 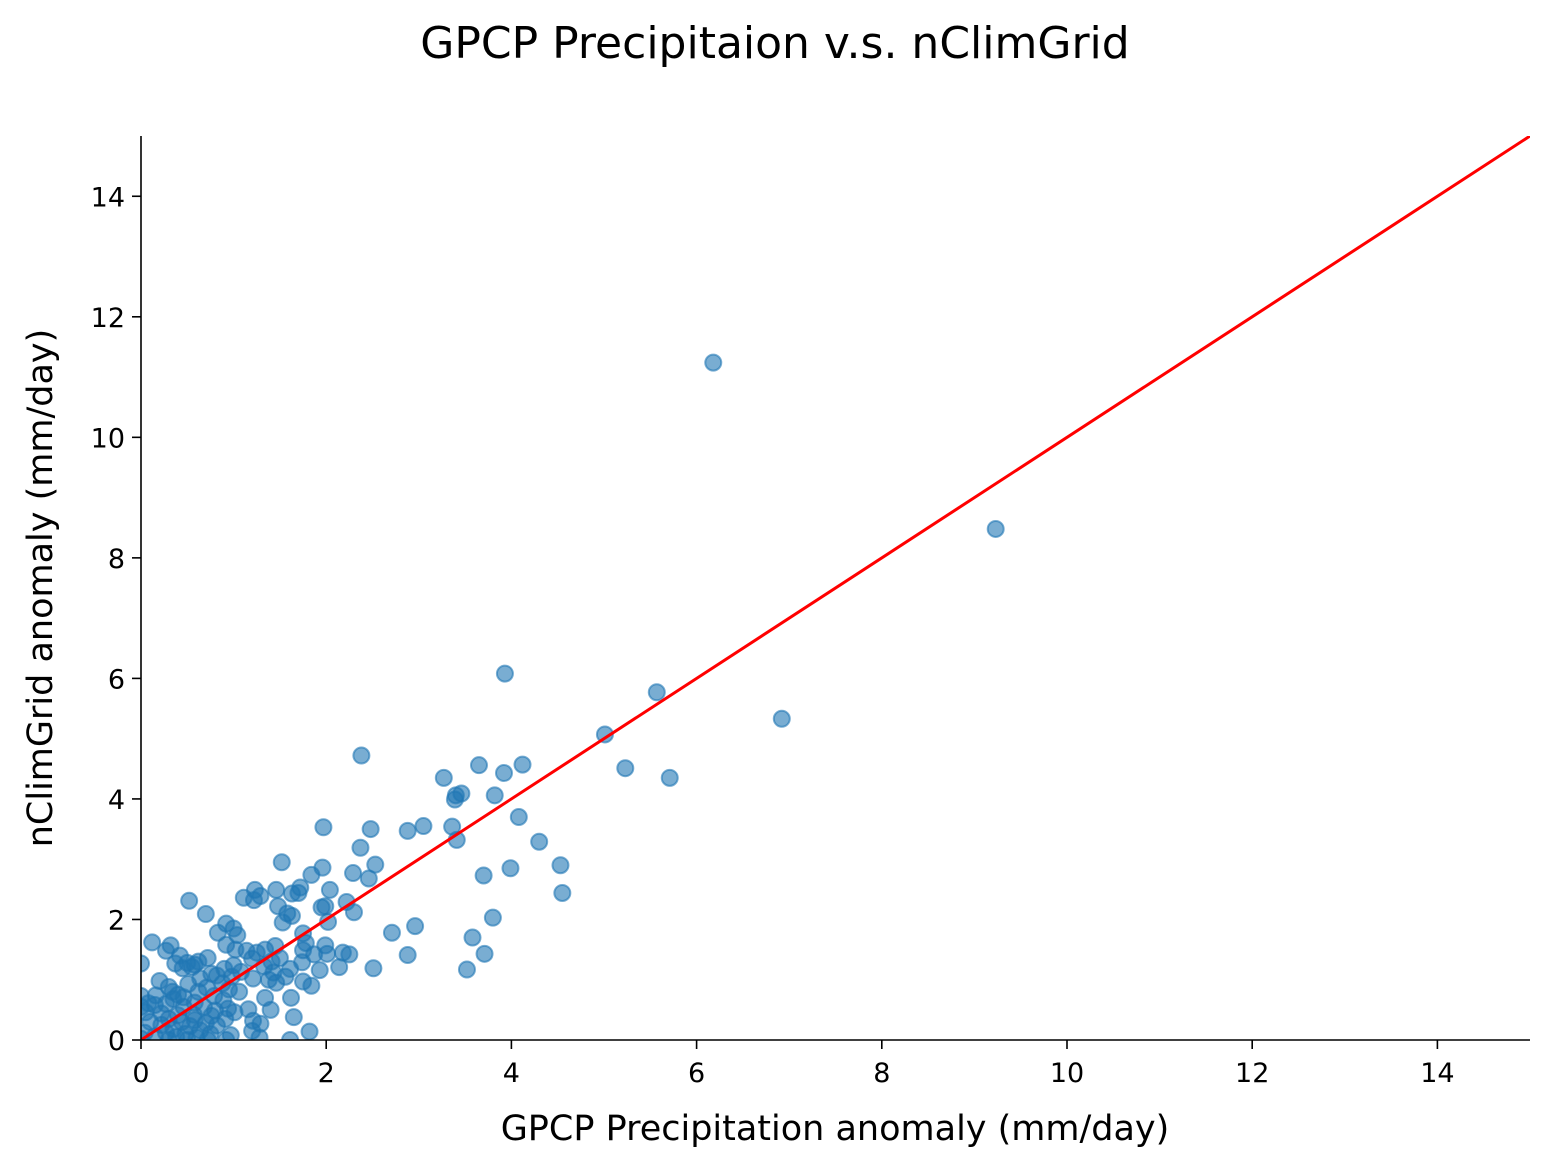 What do you see at coordinates (881, 1073) in the screenshot?
I see `x-tick-label: 8` at bounding box center [881, 1073].